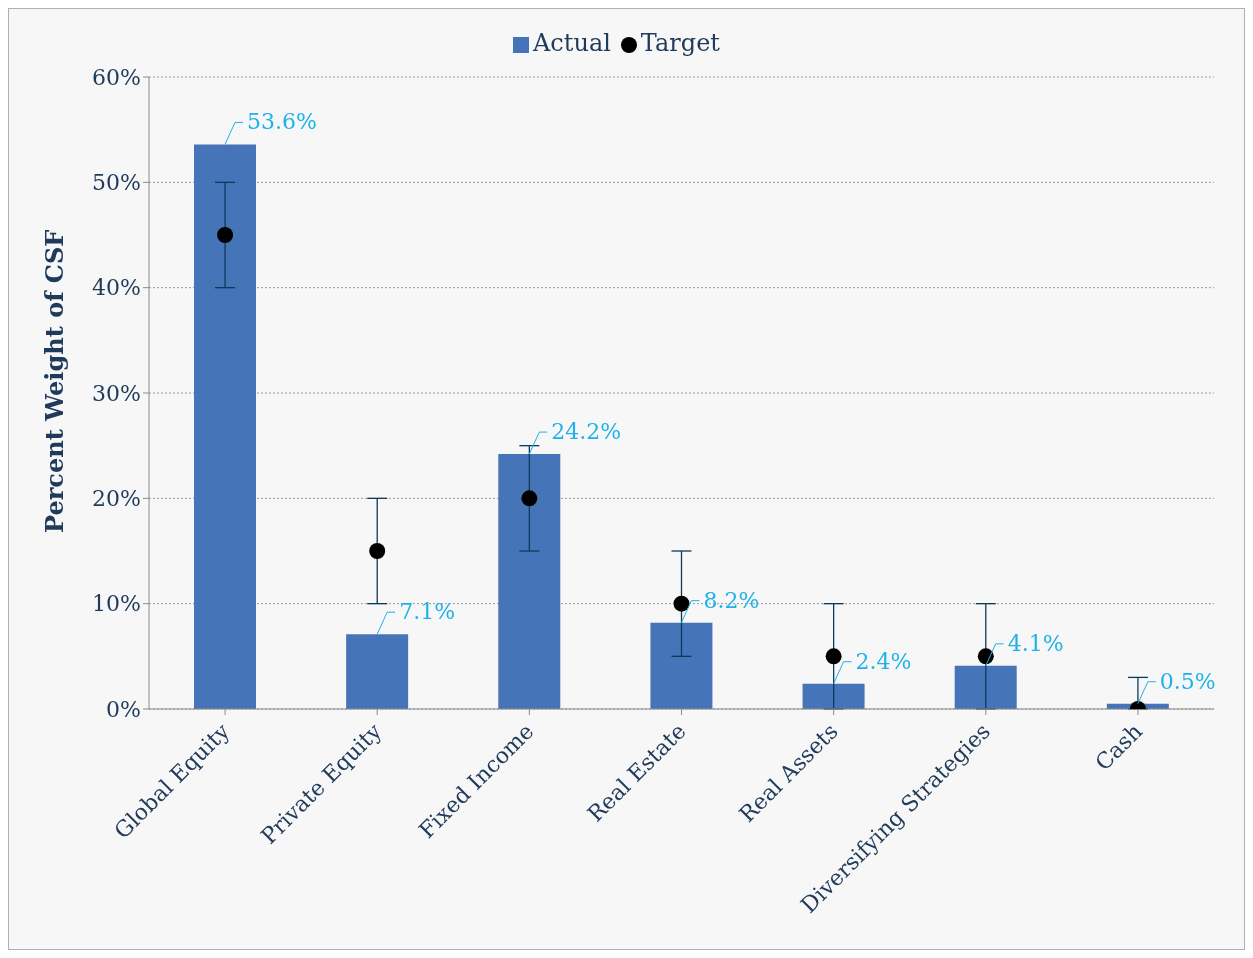 The width and height of the screenshot is (1253, 958). Describe the element at coordinates (116, 393) in the screenshot. I see `y-tick-label: 30%` at that location.